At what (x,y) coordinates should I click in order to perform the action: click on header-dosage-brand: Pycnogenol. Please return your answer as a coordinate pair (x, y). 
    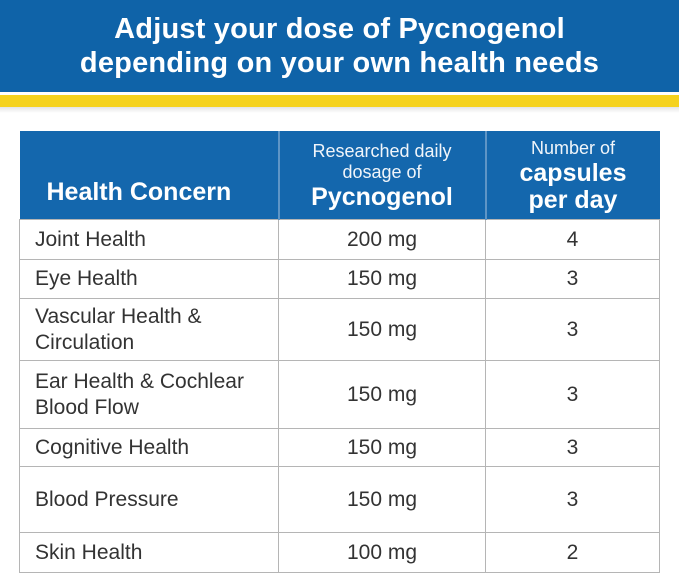
    Looking at the image, I should click on (382, 196).